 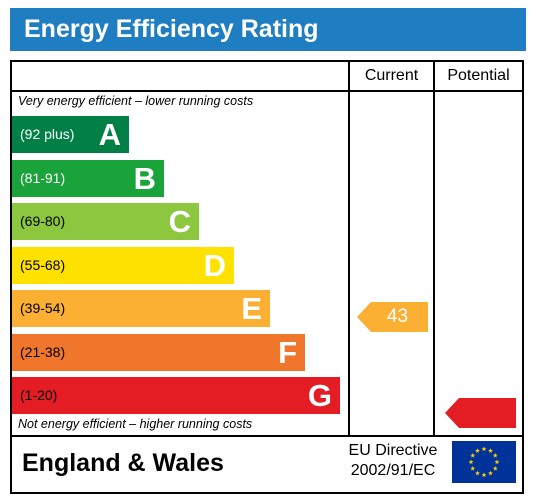 I want to click on current-rating-value: 43, so click(x=397, y=316).